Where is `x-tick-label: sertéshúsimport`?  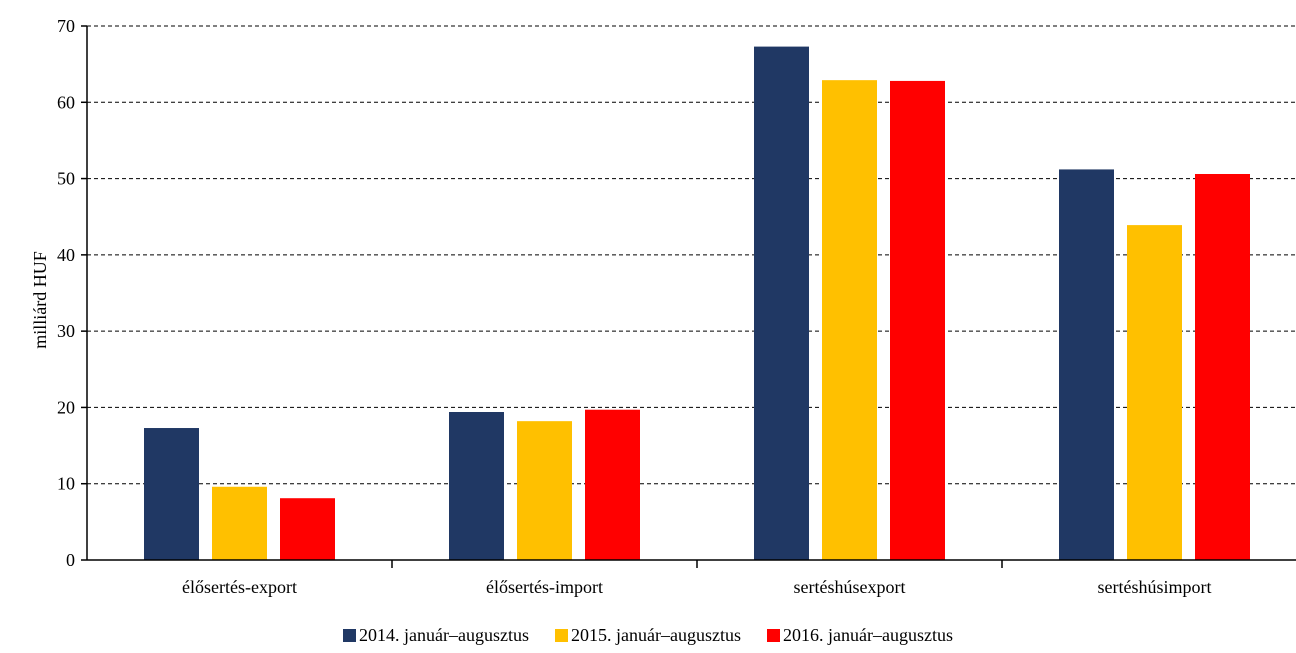 x-tick-label: sertéshúsimport is located at coordinates (1155, 587).